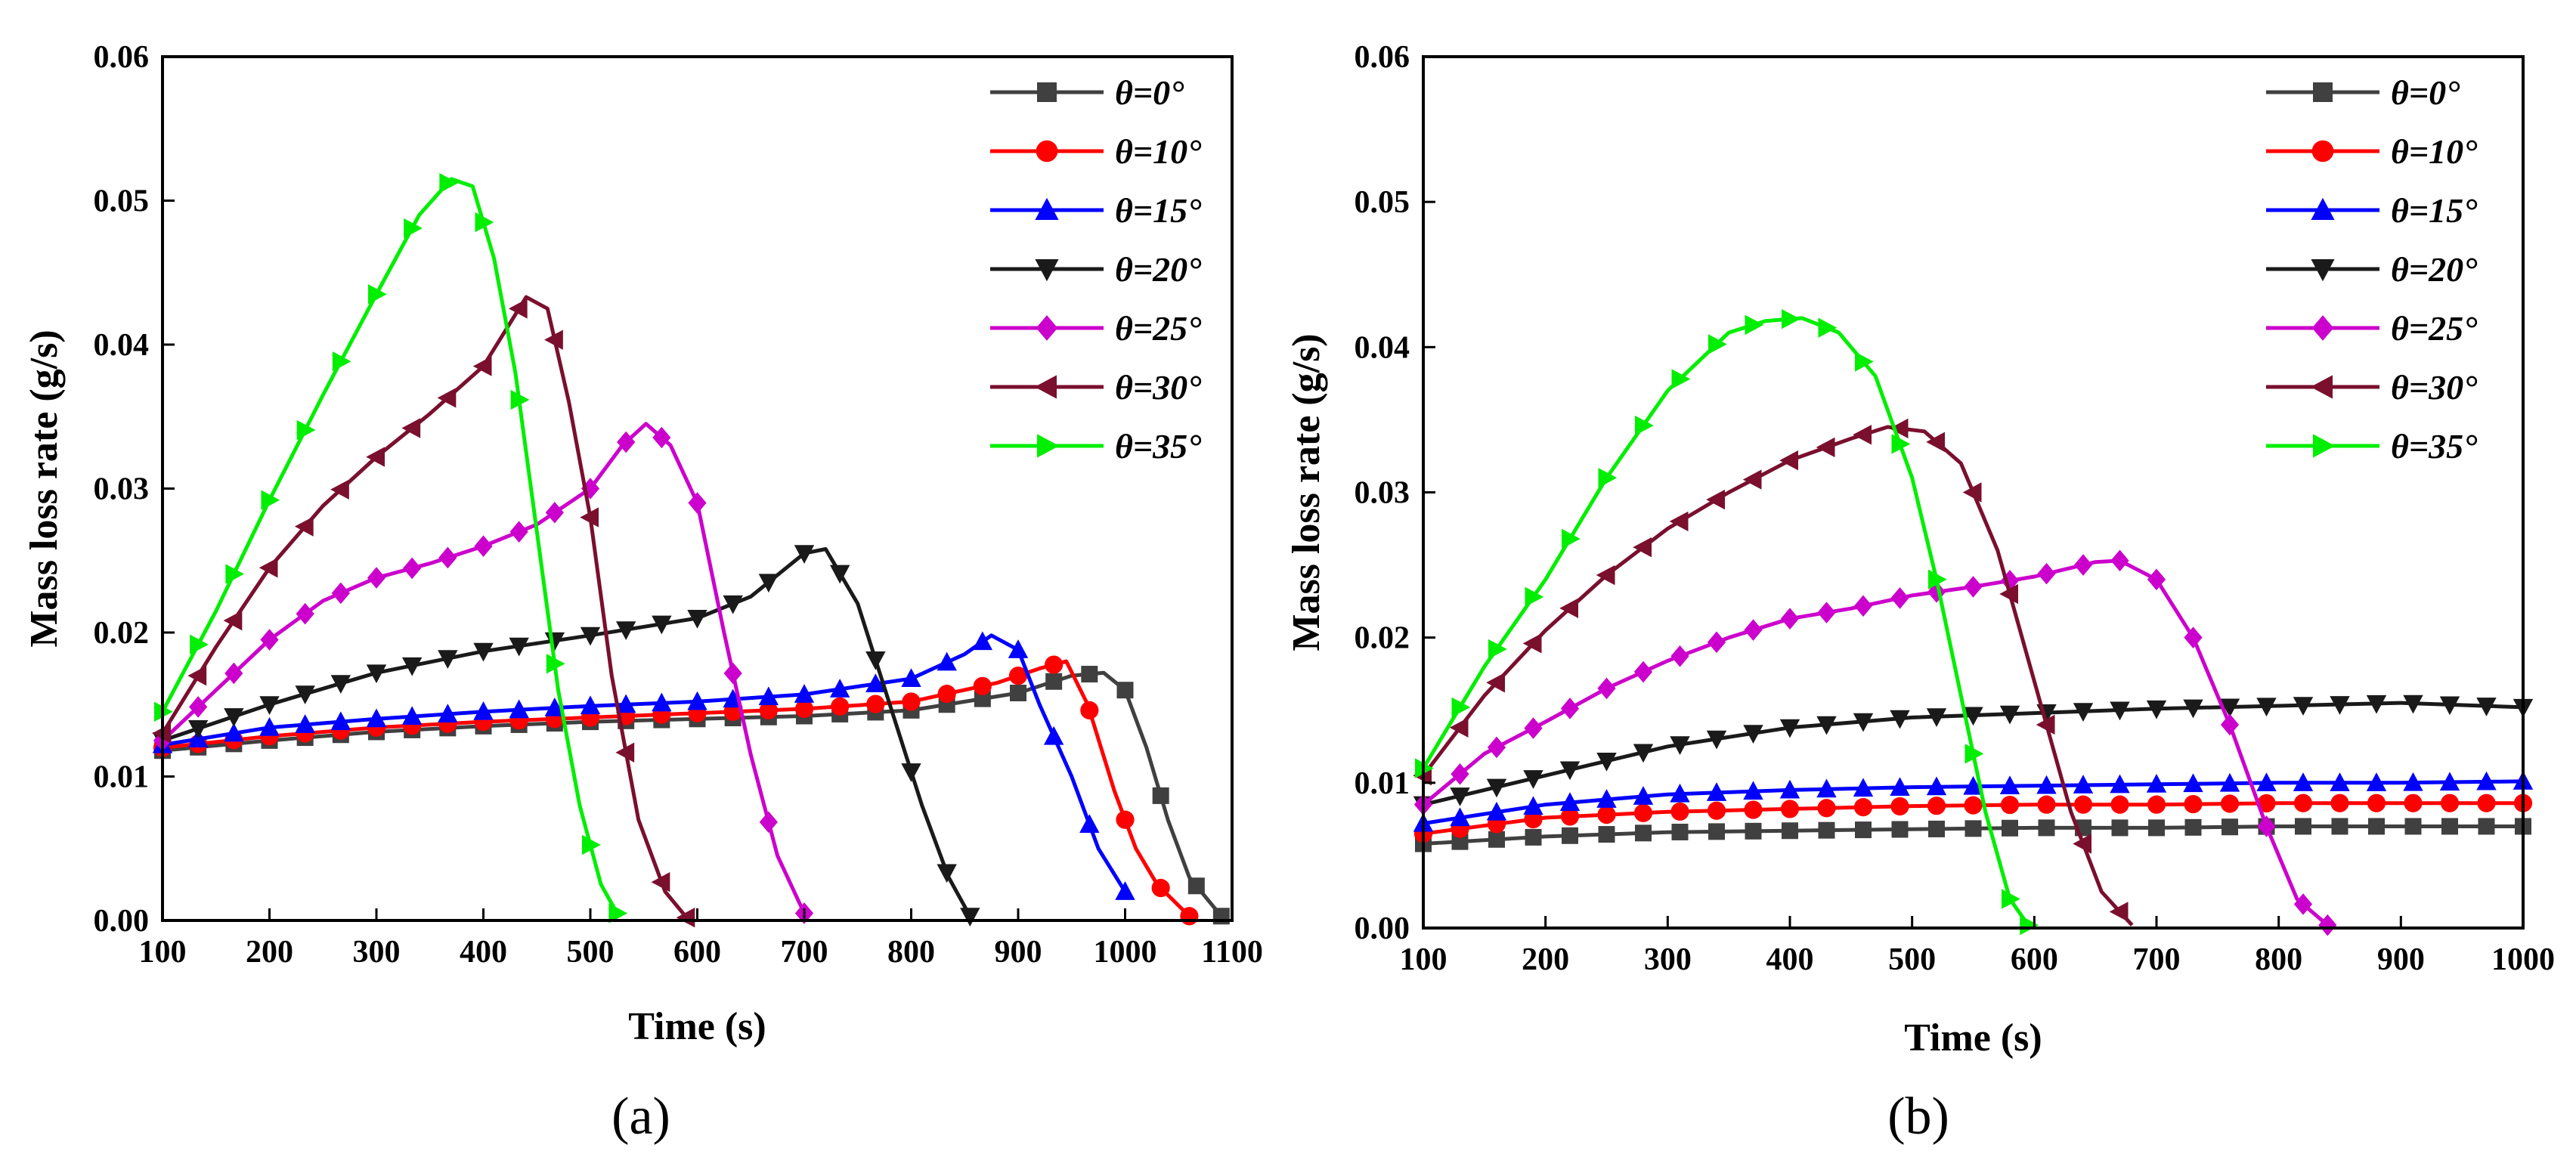  Describe the element at coordinates (2372, 269) in the screenshot. I see `legend-item: θ=20°` at that location.